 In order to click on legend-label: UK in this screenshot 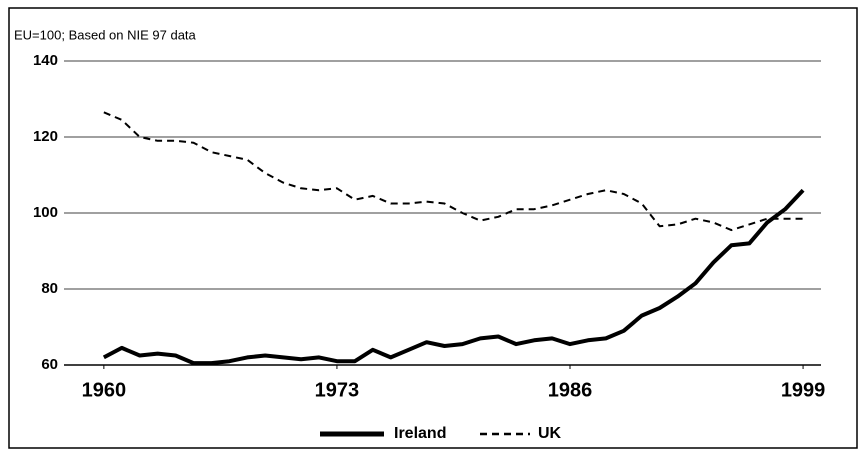, I will do `click(550, 433)`.